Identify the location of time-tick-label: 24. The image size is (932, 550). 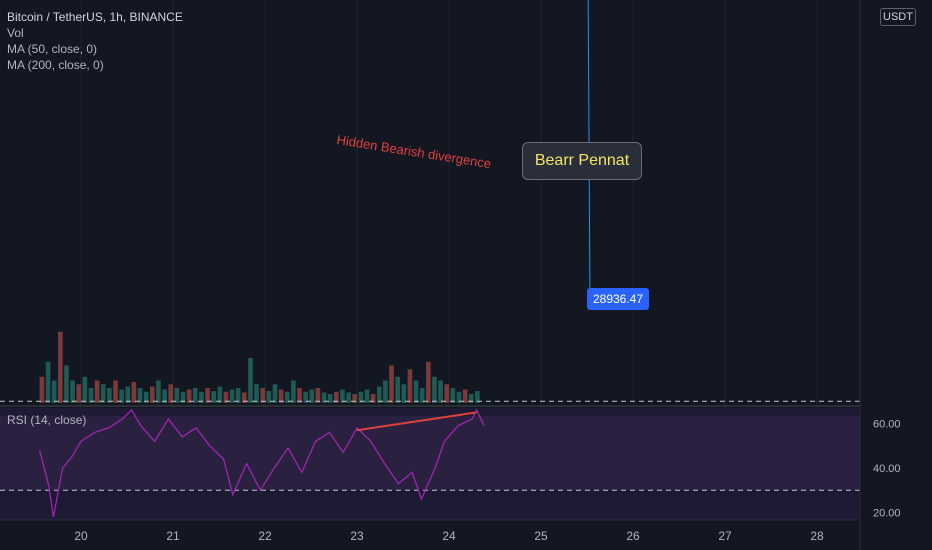
(449, 536).